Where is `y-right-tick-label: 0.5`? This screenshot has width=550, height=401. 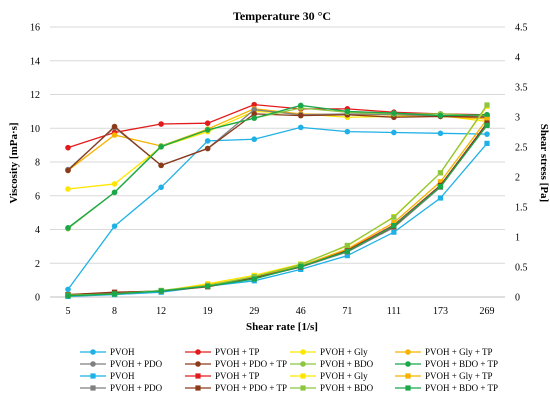 y-right-tick-label: 0.5 is located at coordinates (521, 268).